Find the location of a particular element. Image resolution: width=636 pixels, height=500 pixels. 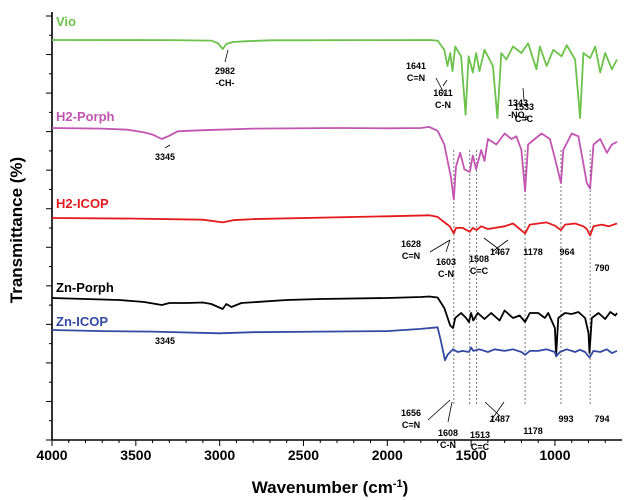

peak-label: 1611 C-N is located at coordinates (443, 99).